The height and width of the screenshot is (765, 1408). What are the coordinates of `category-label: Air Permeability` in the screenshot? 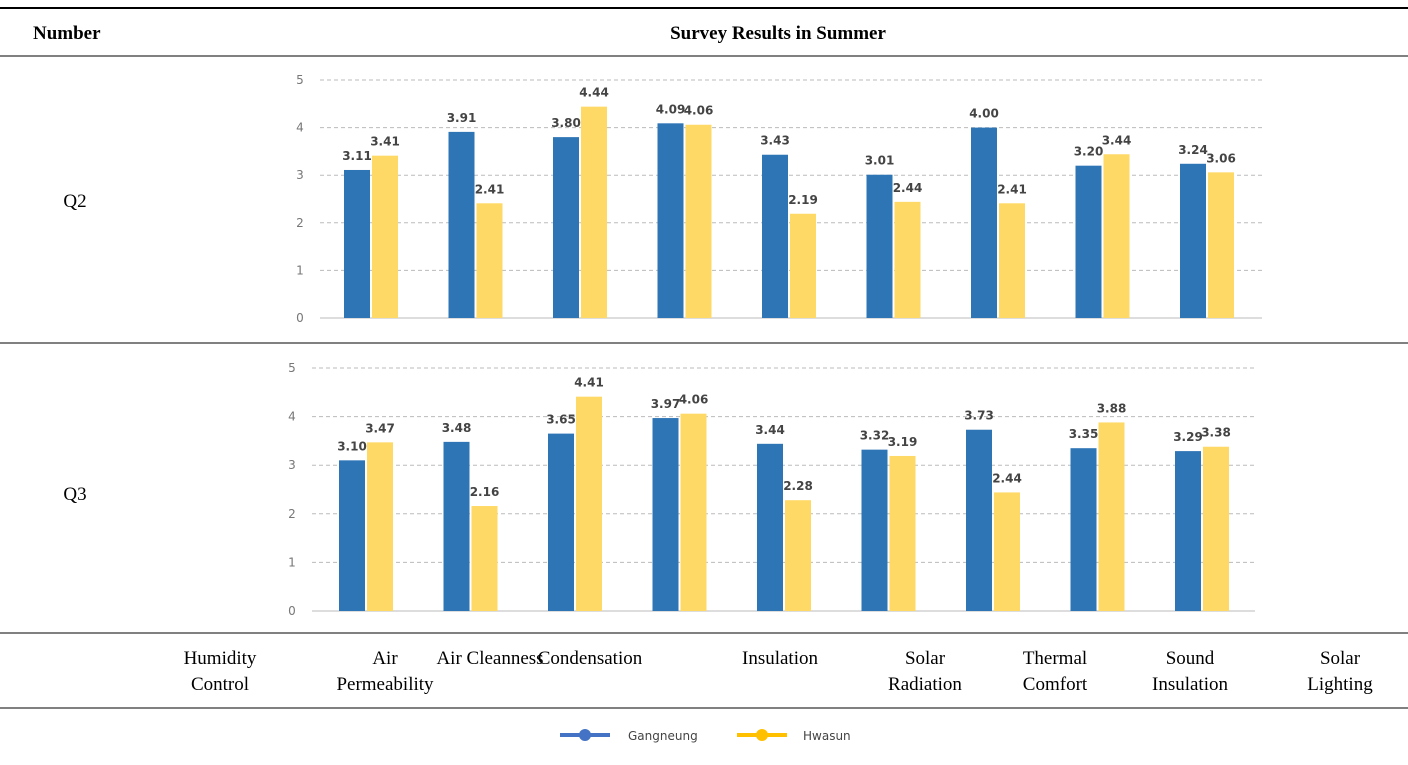 It's located at (385, 671).